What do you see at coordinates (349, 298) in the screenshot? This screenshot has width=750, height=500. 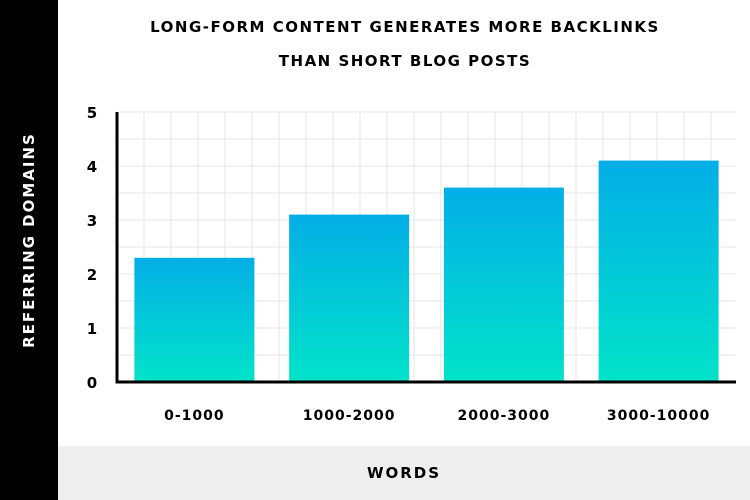 I see `bar-1000-2000` at bounding box center [349, 298].